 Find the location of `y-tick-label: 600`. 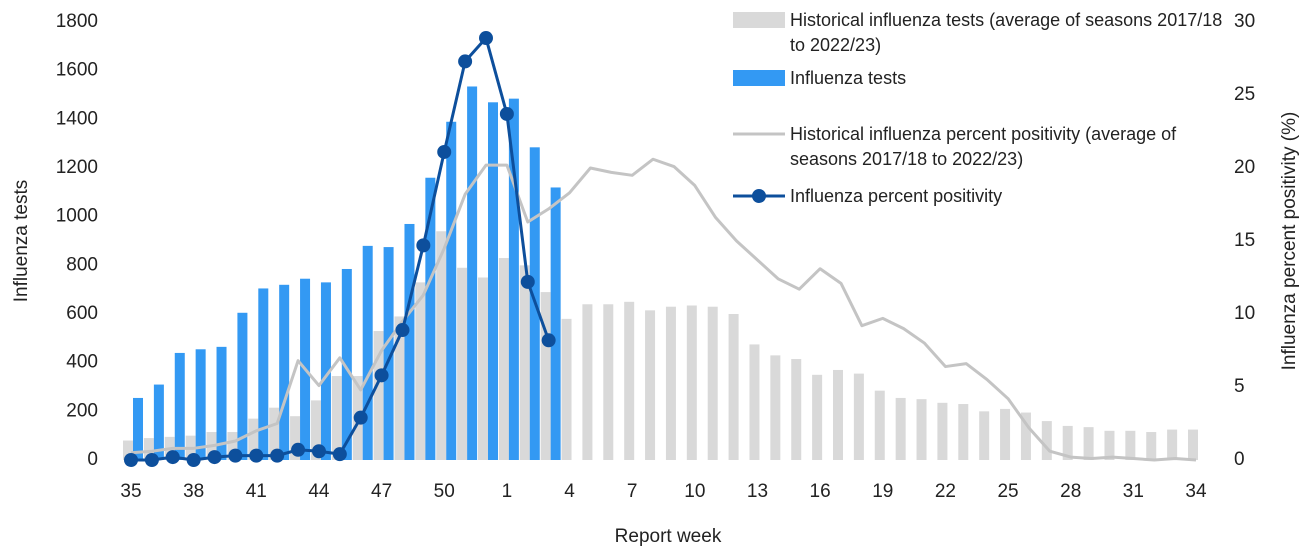

y-tick-label: 600 is located at coordinates (82, 313).